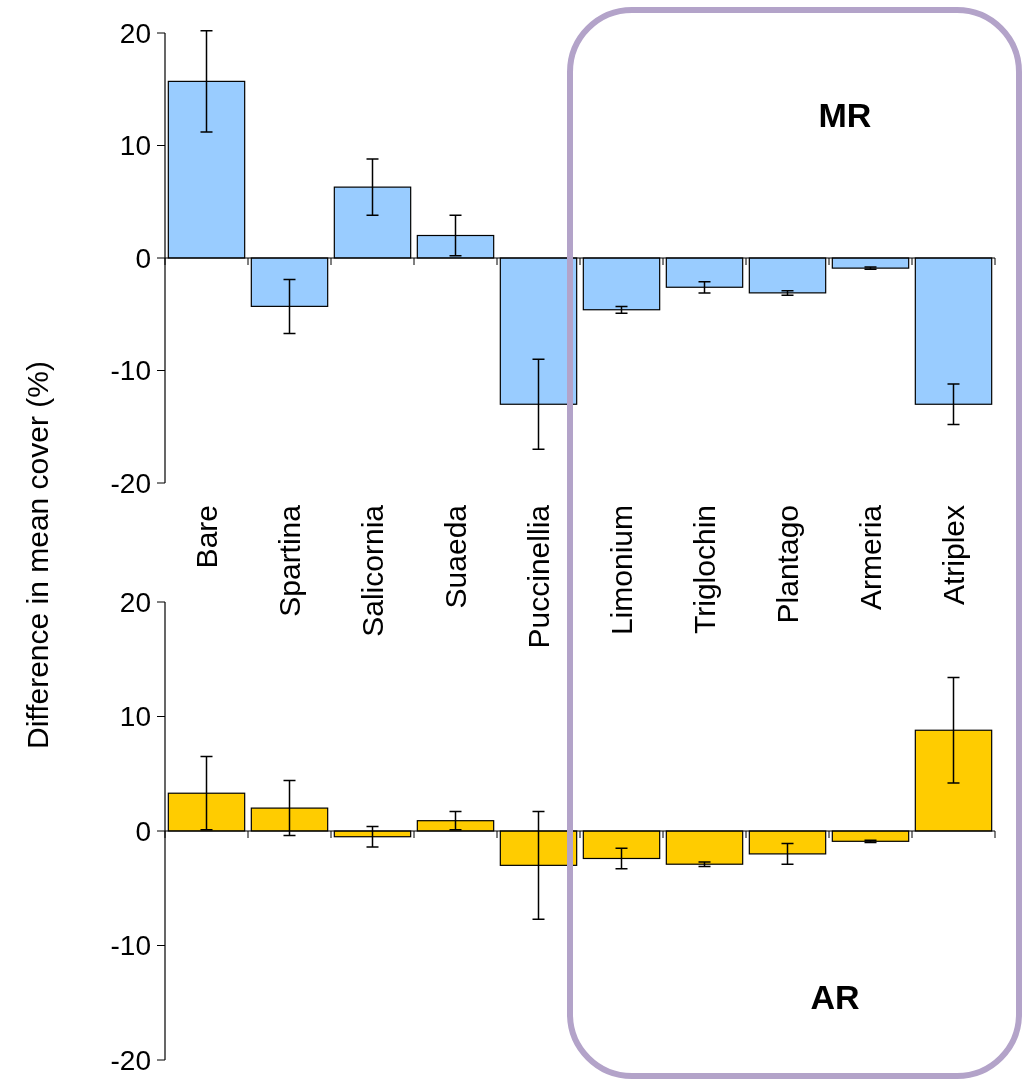  Describe the element at coordinates (206, 537) in the screenshot. I see `x-tick-label: Bare` at that location.